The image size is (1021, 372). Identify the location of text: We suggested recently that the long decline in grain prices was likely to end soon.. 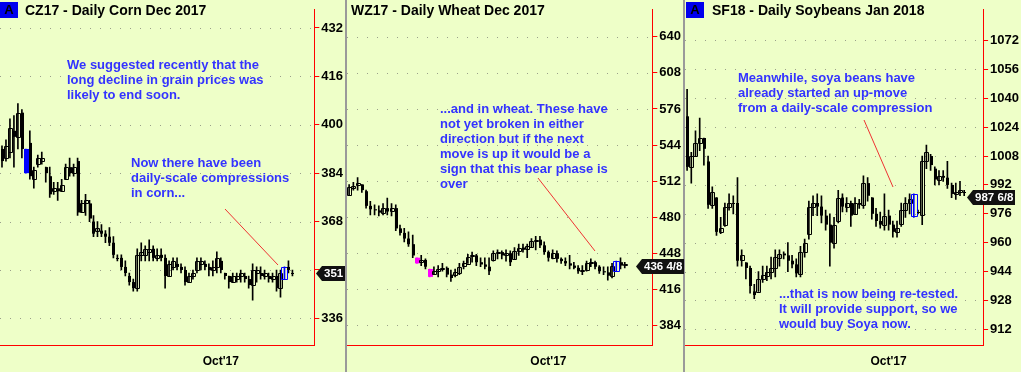
(165, 79).